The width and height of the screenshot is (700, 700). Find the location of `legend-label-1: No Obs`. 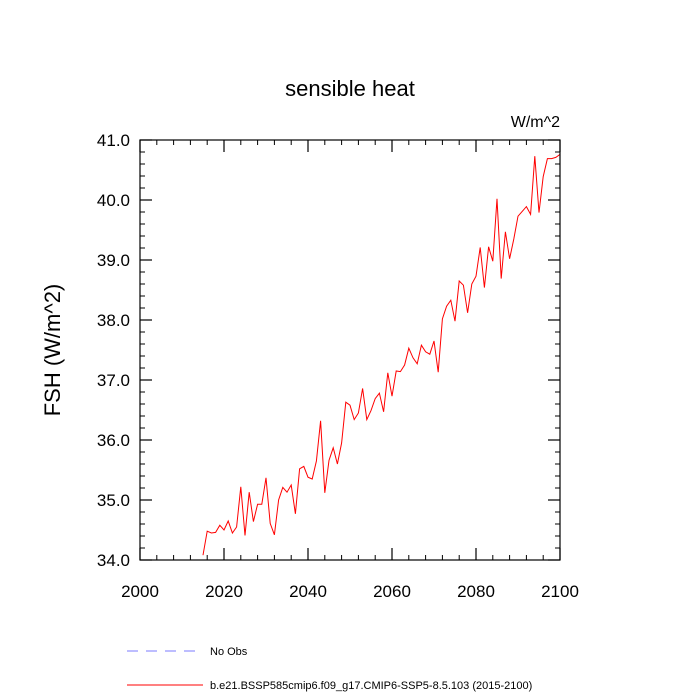

legend-label-1: No Obs is located at coordinates (229, 652).